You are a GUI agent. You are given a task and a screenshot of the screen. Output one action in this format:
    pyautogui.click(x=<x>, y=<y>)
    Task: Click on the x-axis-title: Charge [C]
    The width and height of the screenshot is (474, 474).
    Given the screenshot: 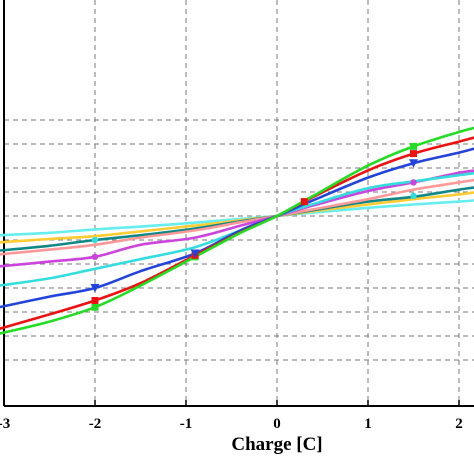 What is the action you would take?
    pyautogui.click(x=276, y=444)
    